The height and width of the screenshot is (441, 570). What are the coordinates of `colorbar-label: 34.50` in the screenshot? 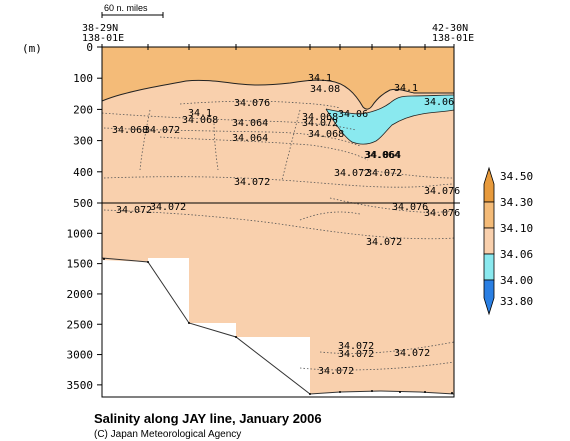 It's located at (516, 176).